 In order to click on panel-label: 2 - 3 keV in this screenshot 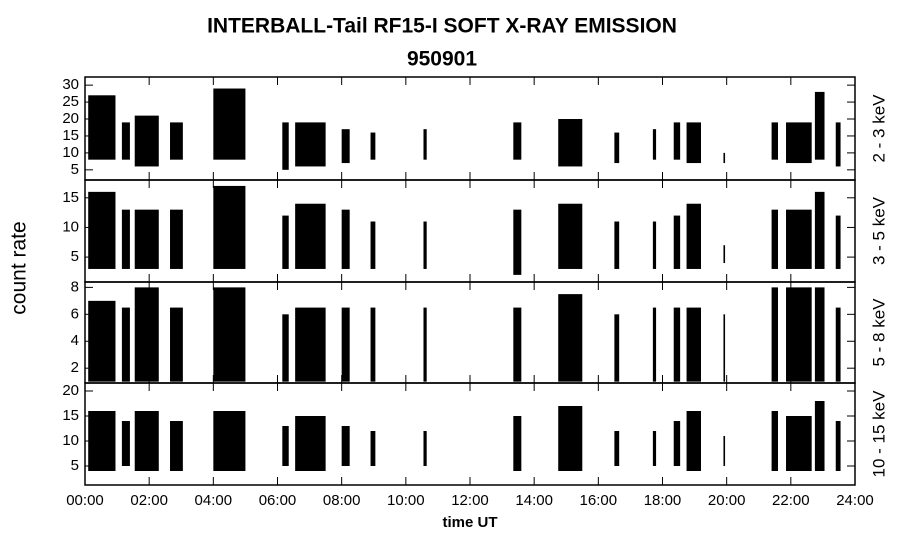, I will do `click(878, 128)`.